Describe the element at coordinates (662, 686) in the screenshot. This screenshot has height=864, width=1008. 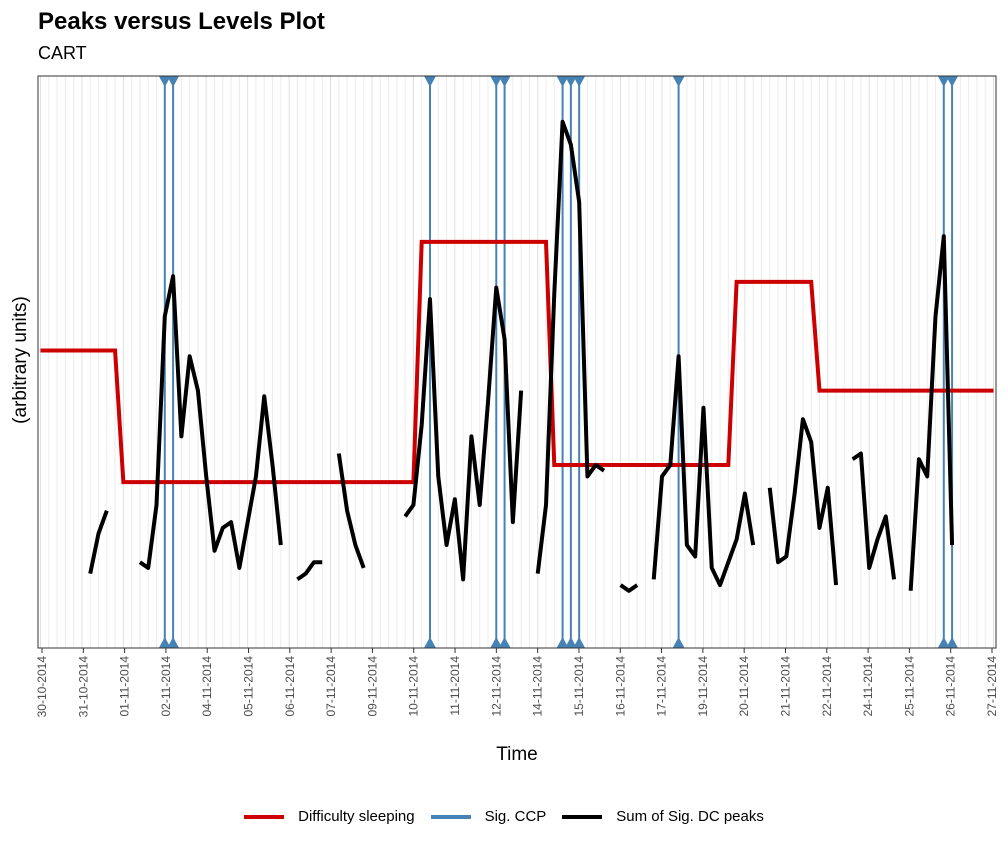
I see `x-tick-label: 17-11-2014` at that location.